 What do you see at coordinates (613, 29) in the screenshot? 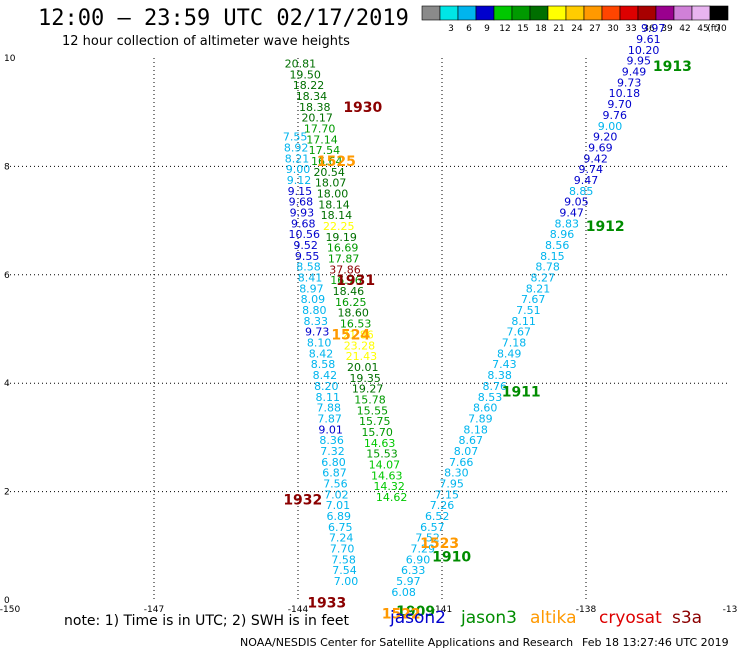
I see `colorbar-label: 30` at bounding box center [613, 29].